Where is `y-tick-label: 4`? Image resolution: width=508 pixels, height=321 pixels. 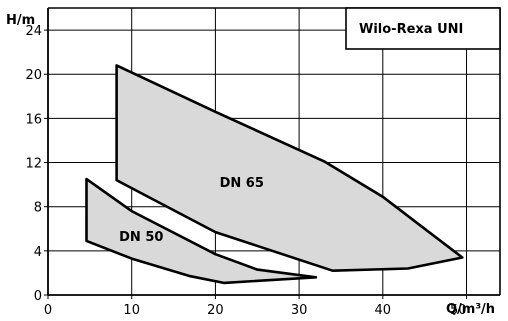
y-tick-label: 4 is located at coordinates (38, 252).